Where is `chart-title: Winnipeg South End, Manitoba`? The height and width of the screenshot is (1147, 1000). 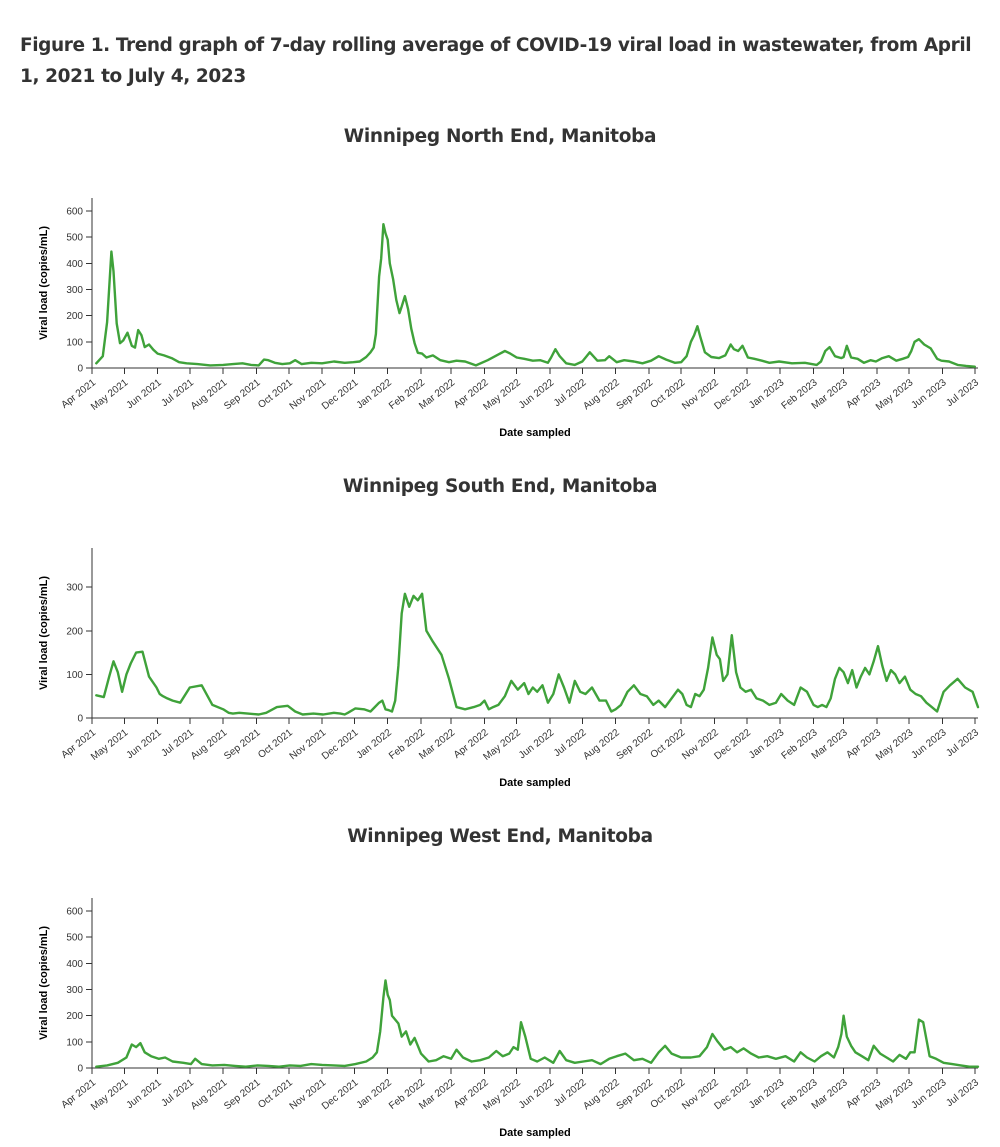
chart-title: Winnipeg South End, Manitoba is located at coordinates (500, 486).